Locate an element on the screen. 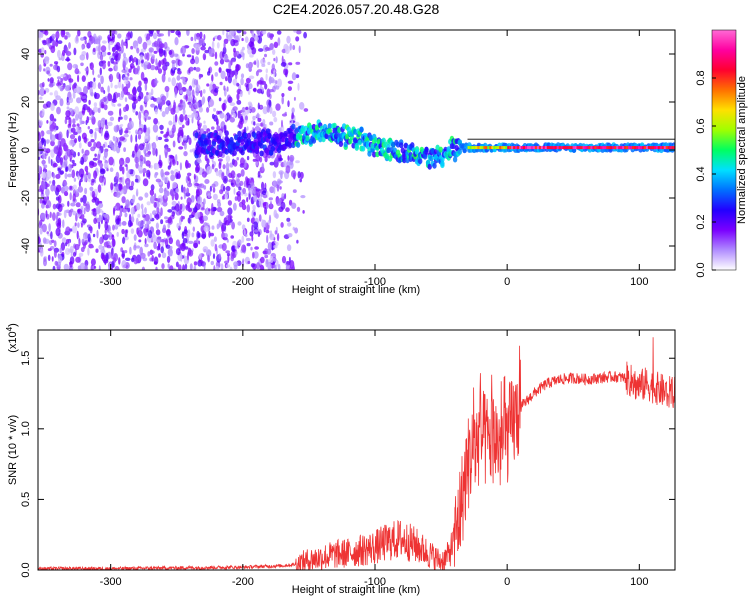 Image resolution: width=750 pixels, height=600 pixels. y-tick-label: 40 is located at coordinates (26, 54).